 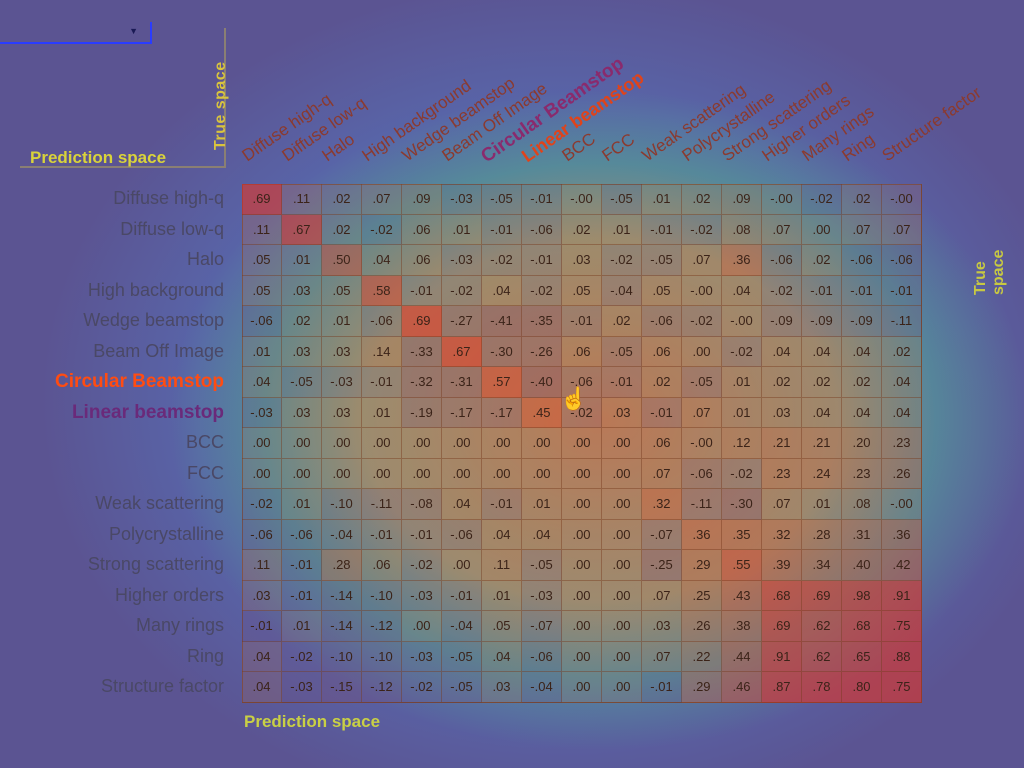 What do you see at coordinates (205, 655) in the screenshot?
I see `row-label: Ring` at bounding box center [205, 655].